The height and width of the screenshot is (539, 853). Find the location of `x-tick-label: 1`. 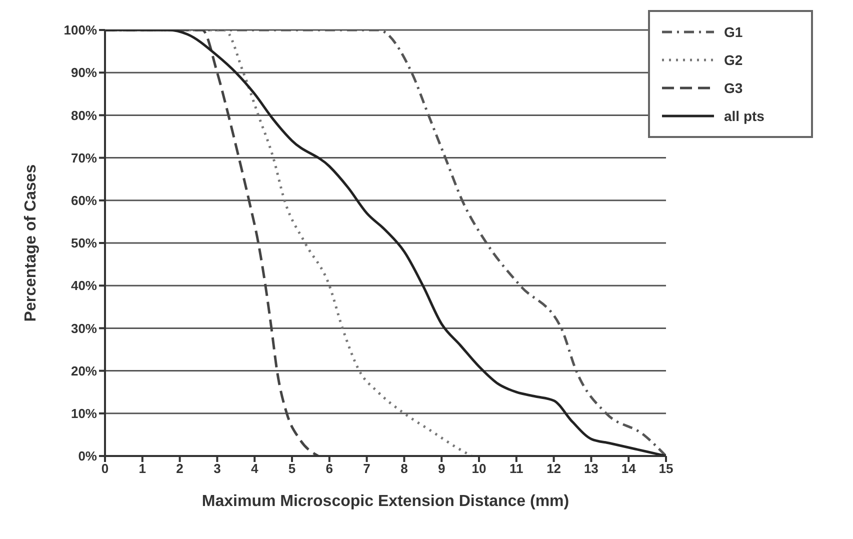

x-tick-label: 1 is located at coordinates (142, 468).